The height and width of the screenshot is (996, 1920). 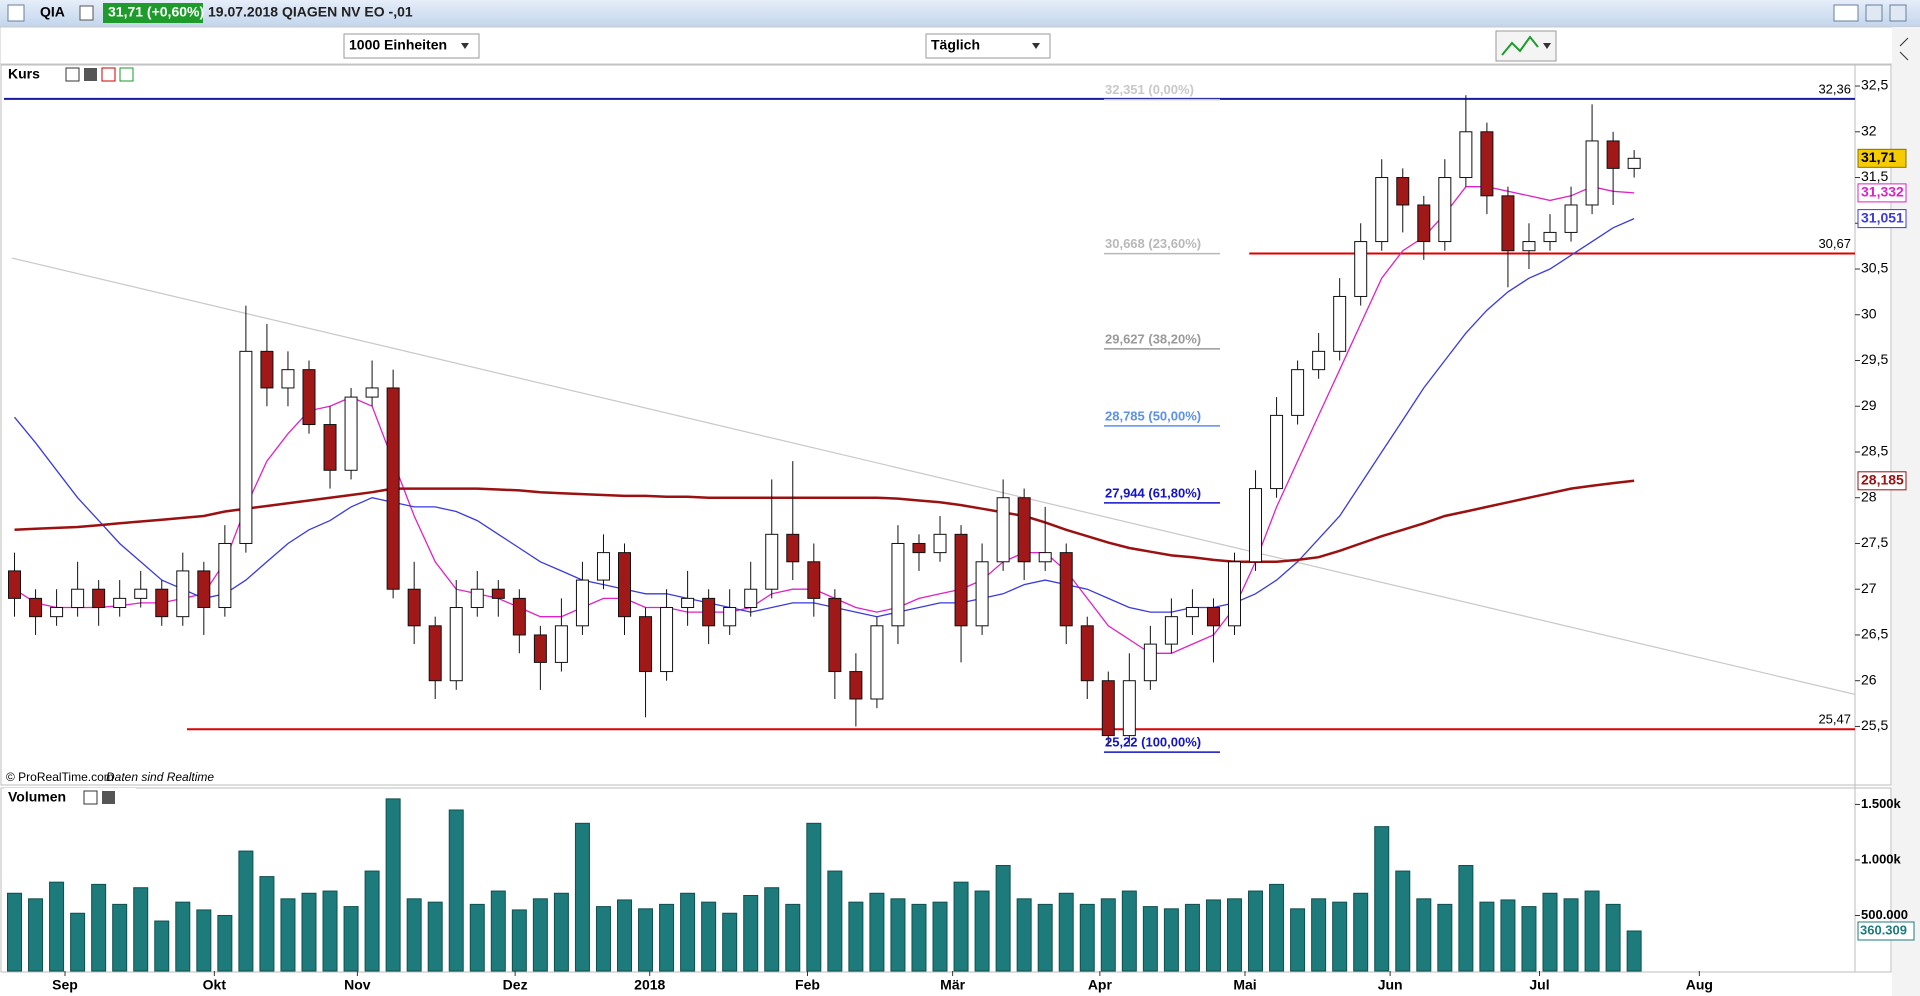 What do you see at coordinates (156, 12) in the screenshot?
I see `quote: 31,71 (+0,60%)` at bounding box center [156, 12].